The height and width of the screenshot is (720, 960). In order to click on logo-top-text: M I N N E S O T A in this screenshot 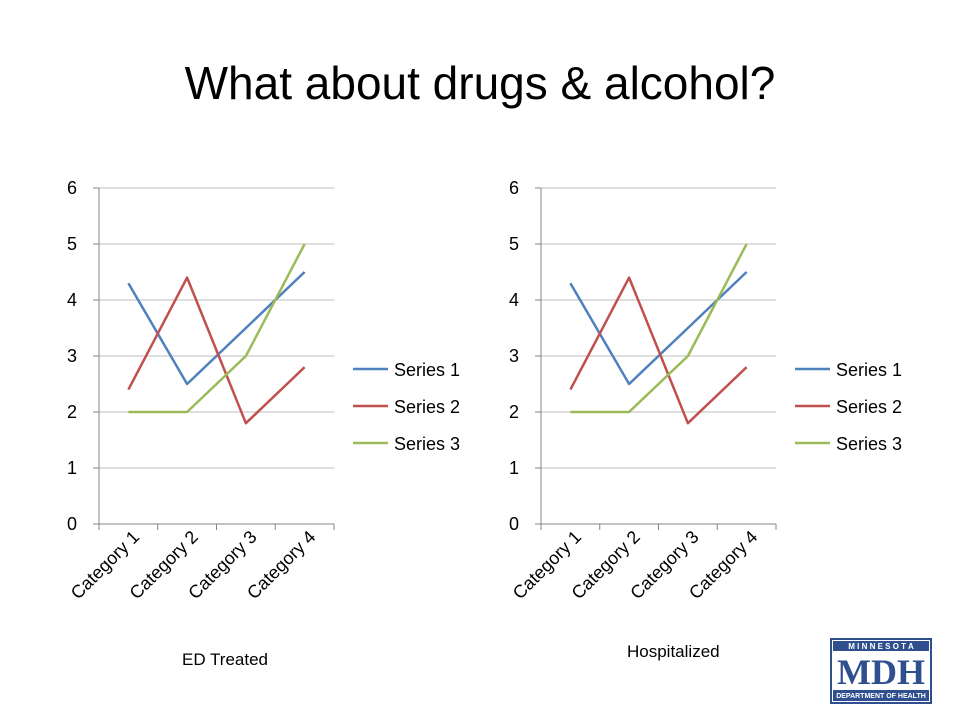, I will do `click(881, 646)`.